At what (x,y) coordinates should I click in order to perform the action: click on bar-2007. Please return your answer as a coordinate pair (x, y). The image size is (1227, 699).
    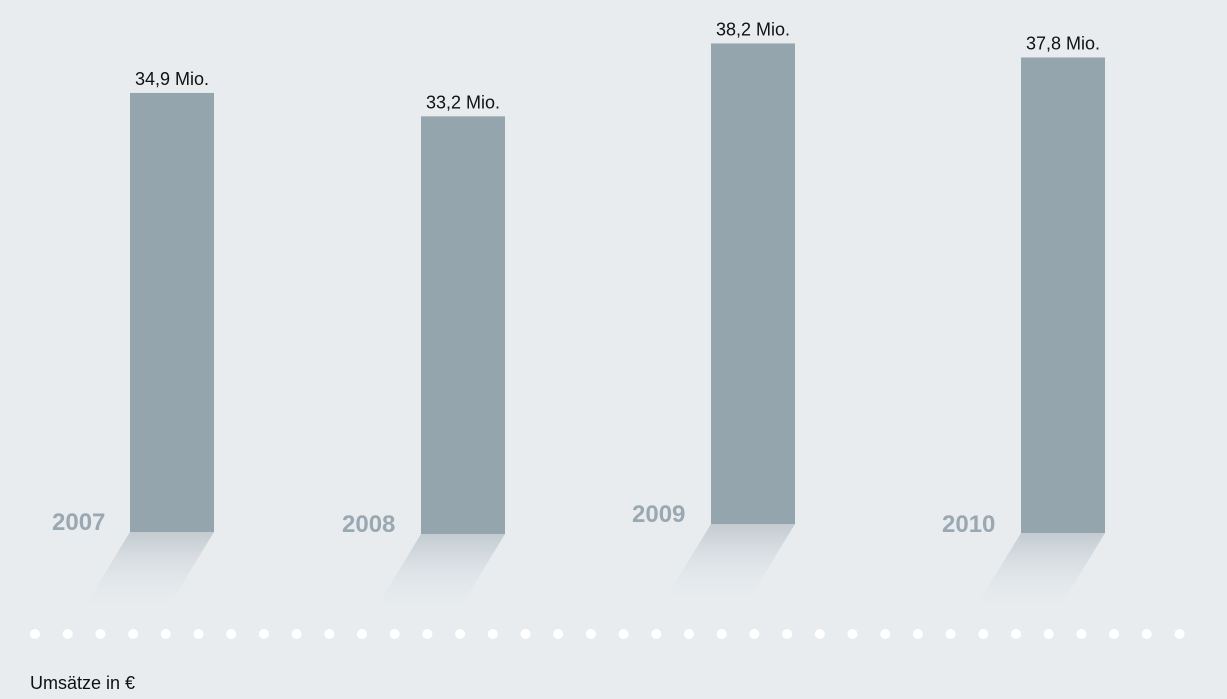
    Looking at the image, I should click on (172, 312).